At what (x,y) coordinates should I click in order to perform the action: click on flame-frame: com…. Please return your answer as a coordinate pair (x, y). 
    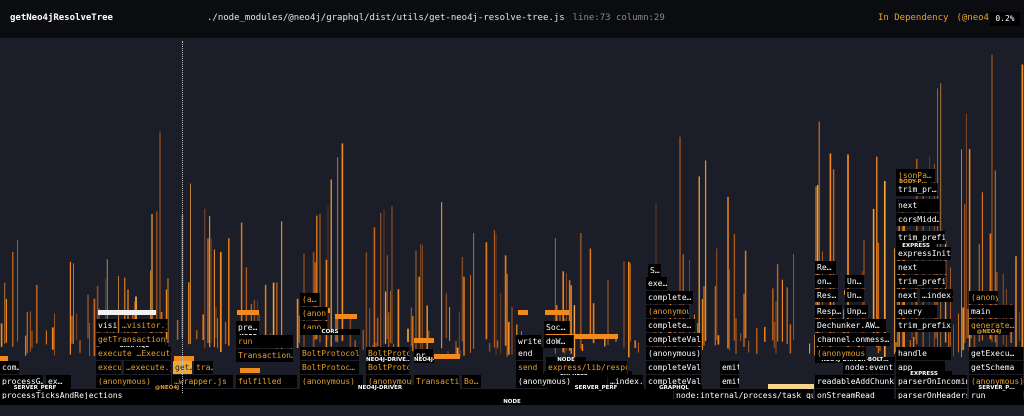
    Looking at the image, I should click on (10, 367).